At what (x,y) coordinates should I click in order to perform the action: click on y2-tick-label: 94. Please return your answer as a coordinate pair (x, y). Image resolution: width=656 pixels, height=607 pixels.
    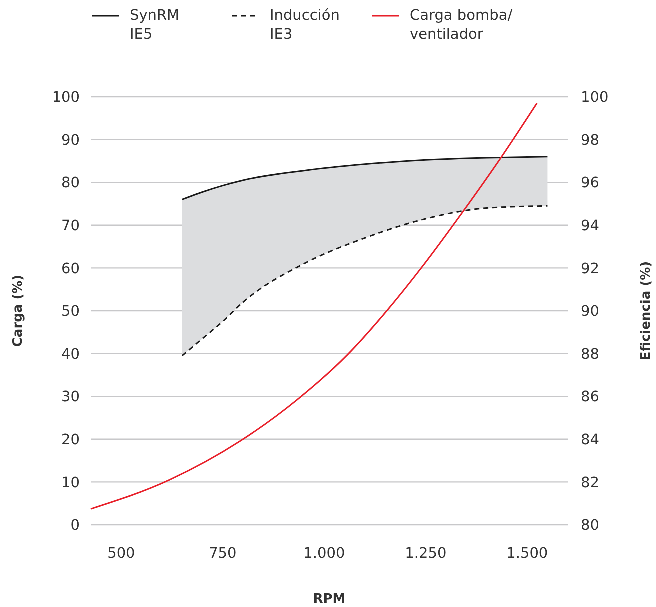
    Looking at the image, I should click on (590, 226).